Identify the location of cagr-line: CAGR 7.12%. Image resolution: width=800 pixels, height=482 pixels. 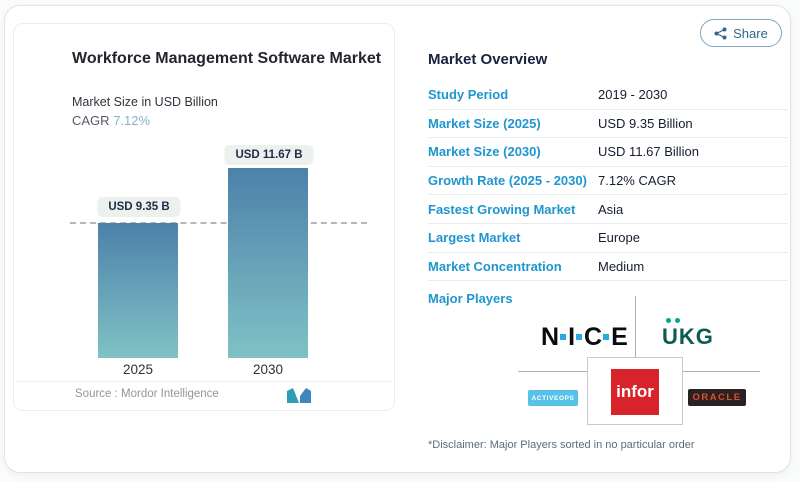
(111, 120).